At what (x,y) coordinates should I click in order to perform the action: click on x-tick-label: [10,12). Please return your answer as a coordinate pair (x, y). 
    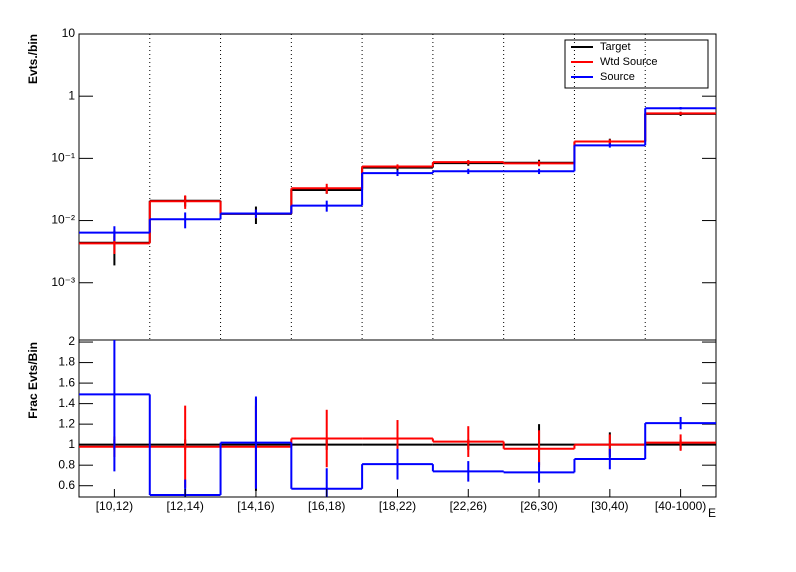
    Looking at the image, I should click on (114, 506).